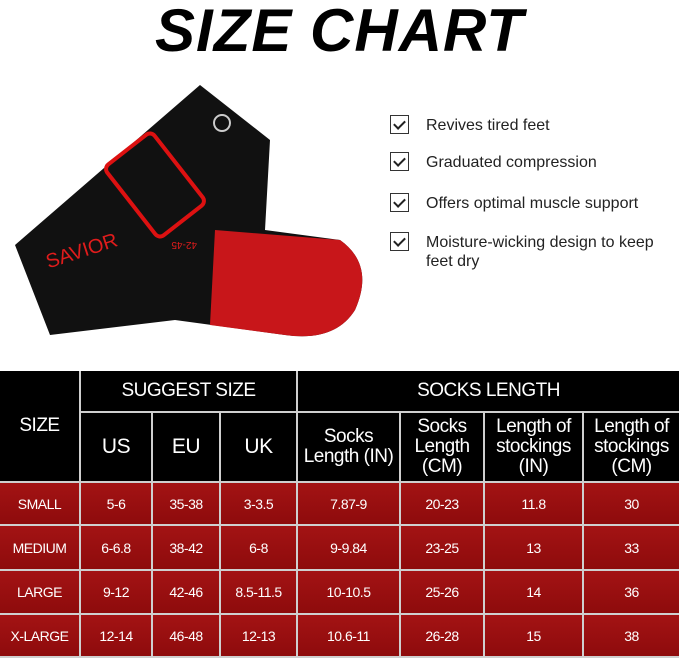 The width and height of the screenshot is (679, 658). I want to click on table-cell: 26-28, so click(442, 635).